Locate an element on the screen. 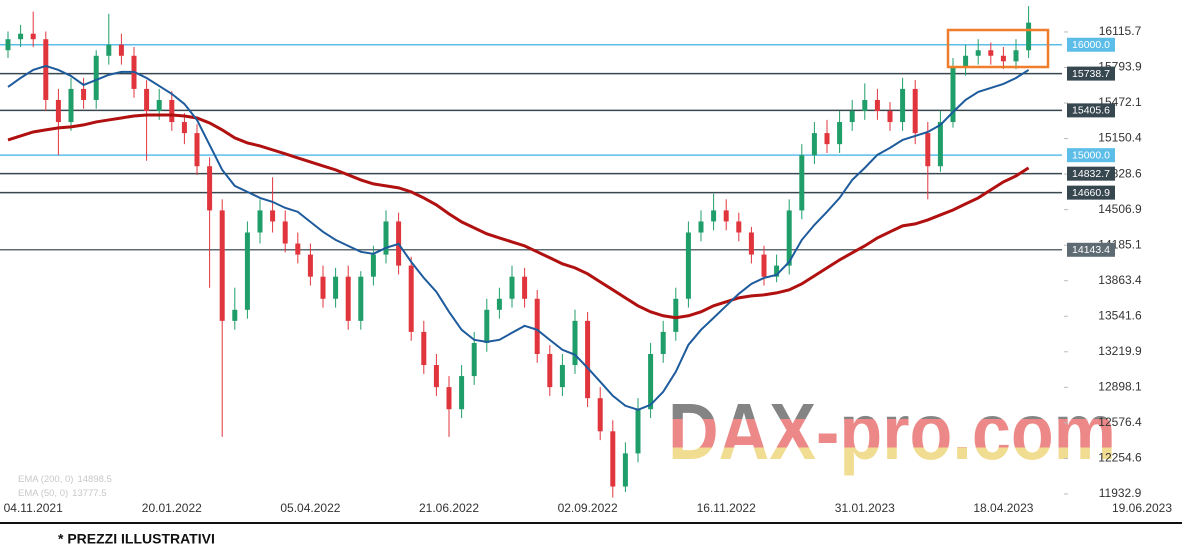 The width and height of the screenshot is (1182, 551). watermark: DAX-pro.com is located at coordinates (892, 431).